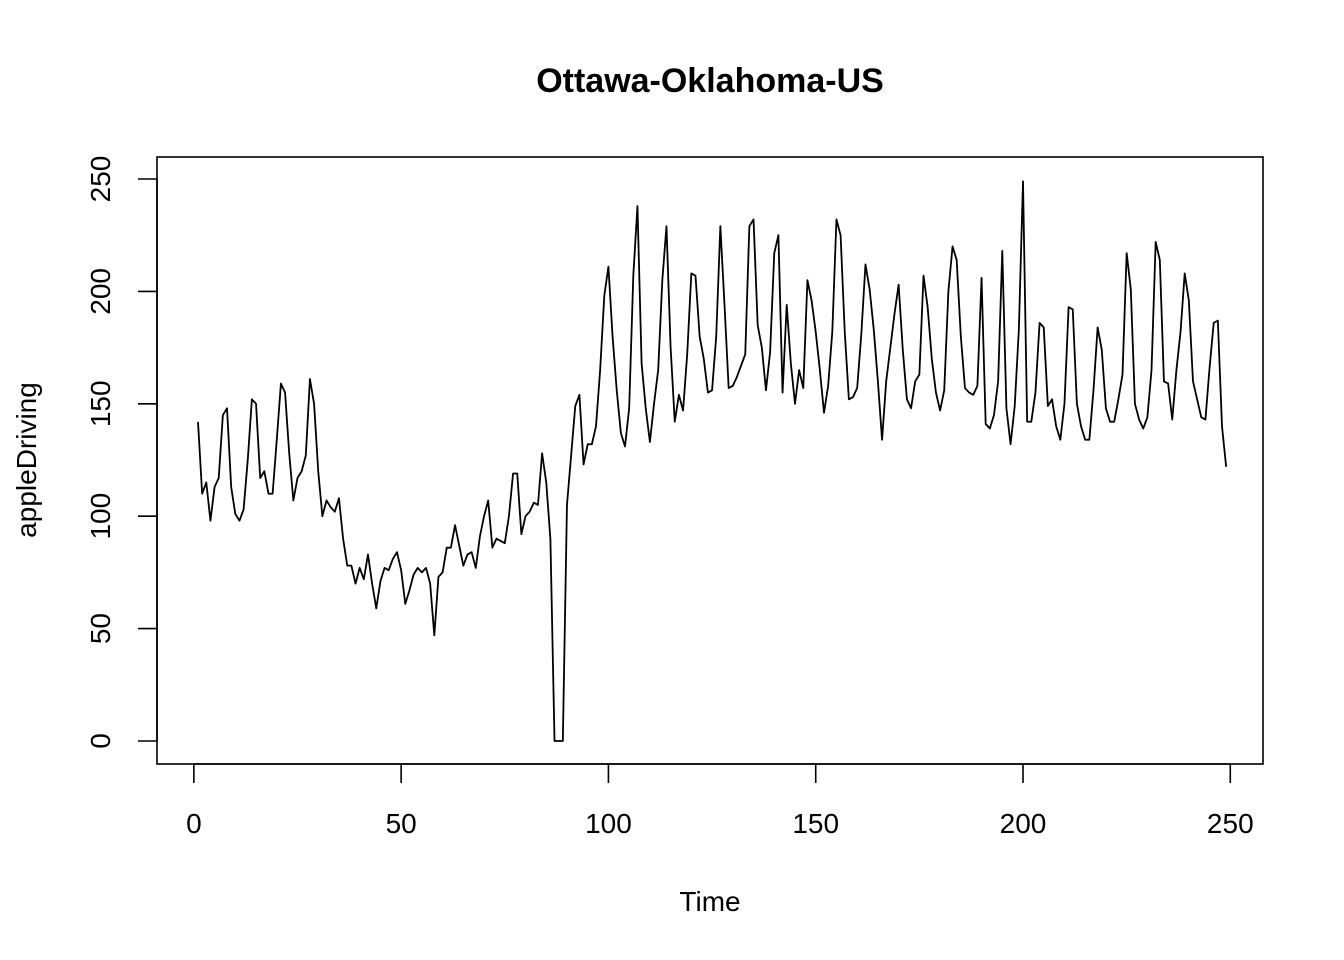 The height and width of the screenshot is (960, 1344). Describe the element at coordinates (100, 291) in the screenshot. I see `y-tick-label: 200` at that location.